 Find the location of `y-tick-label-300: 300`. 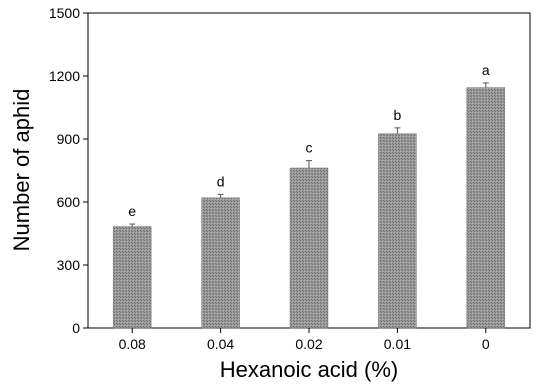

y-tick-label-300: 300 is located at coordinates (69, 265).